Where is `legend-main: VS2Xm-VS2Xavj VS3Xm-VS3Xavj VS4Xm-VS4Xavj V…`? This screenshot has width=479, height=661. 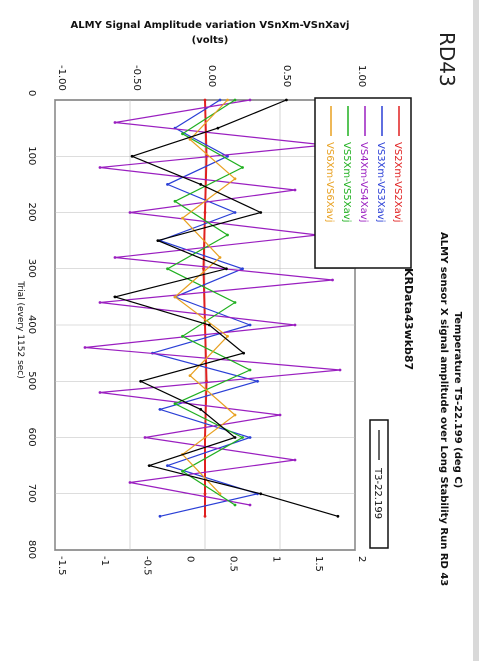 legend-main: VS2Xm-VS2Xavj VS3Xm-VS3Xavj VS4Xm-VS4Xavj V… is located at coordinates (363, 183).